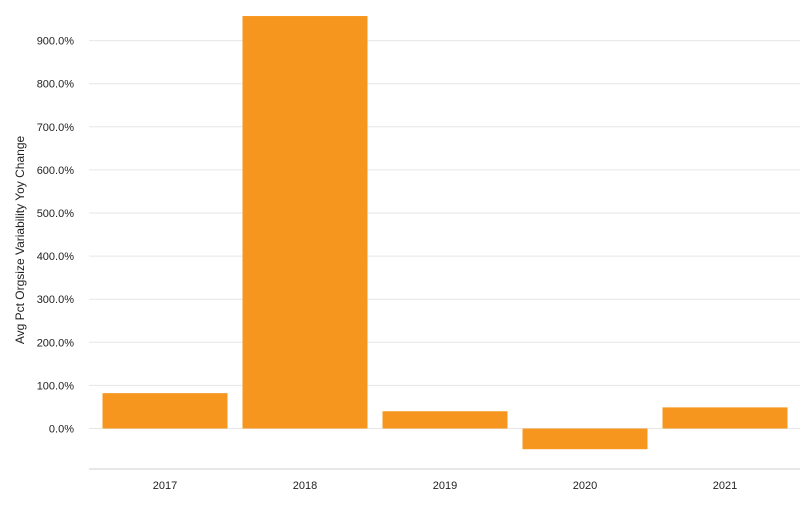 The width and height of the screenshot is (810, 526). What do you see at coordinates (585, 486) in the screenshot?
I see `x-tick-label: 2020` at bounding box center [585, 486].